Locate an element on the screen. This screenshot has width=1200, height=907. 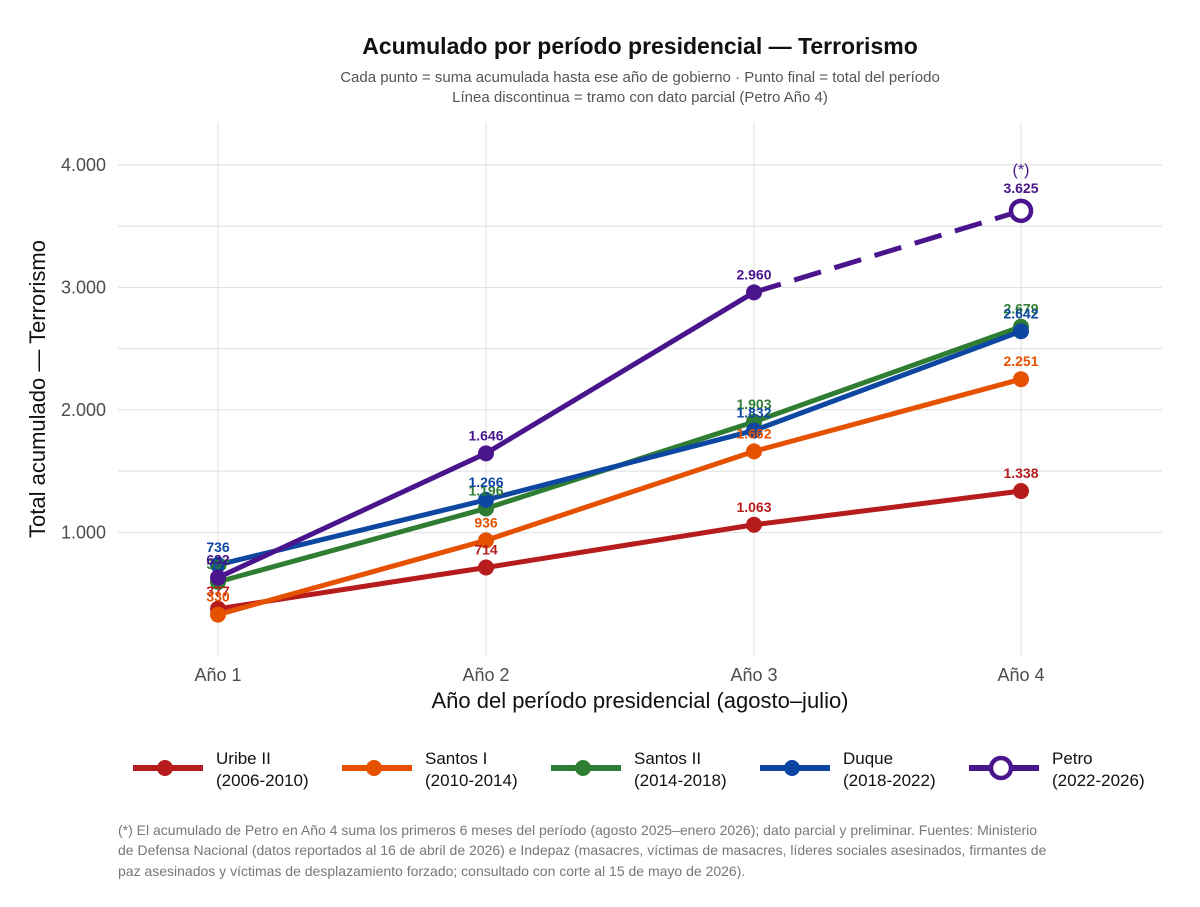
legend-item-0: Uribe II (2006-2010) is located at coordinates (221, 769).